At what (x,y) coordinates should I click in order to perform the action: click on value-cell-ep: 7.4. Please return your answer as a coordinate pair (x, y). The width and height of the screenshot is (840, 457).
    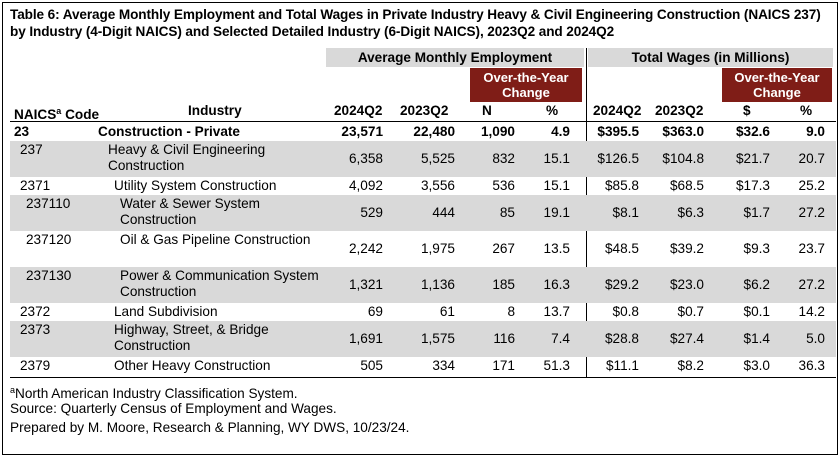
    Looking at the image, I should click on (560, 338).